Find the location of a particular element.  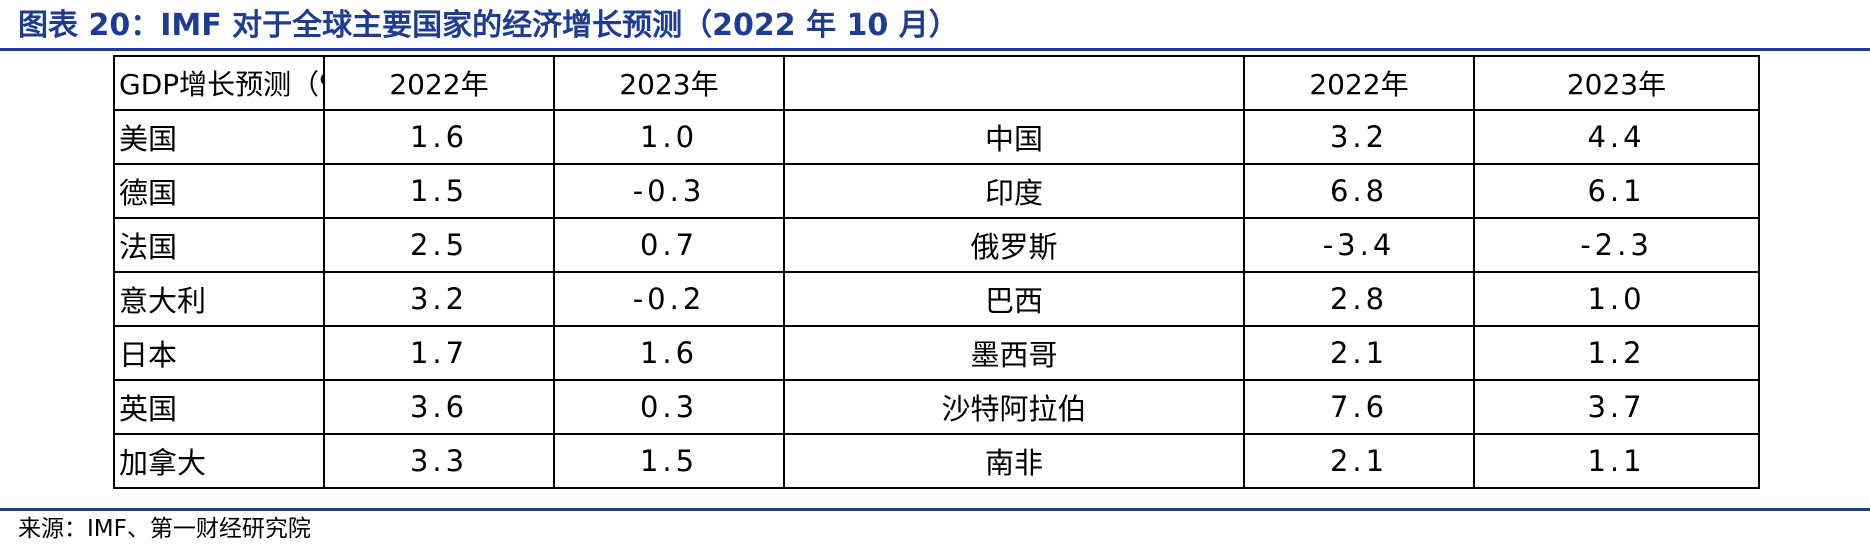

country-cell: 巴西 is located at coordinates (1014, 299).